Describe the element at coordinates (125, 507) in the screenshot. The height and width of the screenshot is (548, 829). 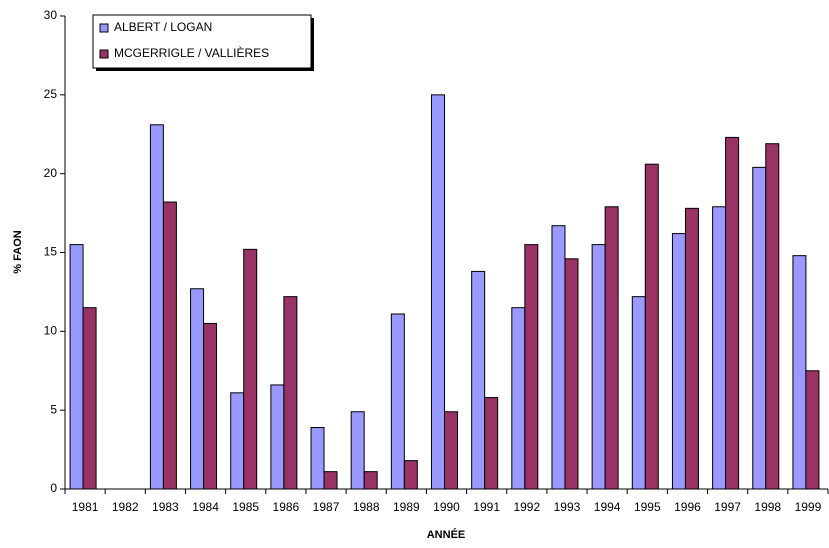
I see `x-tick-label: 1982` at that location.